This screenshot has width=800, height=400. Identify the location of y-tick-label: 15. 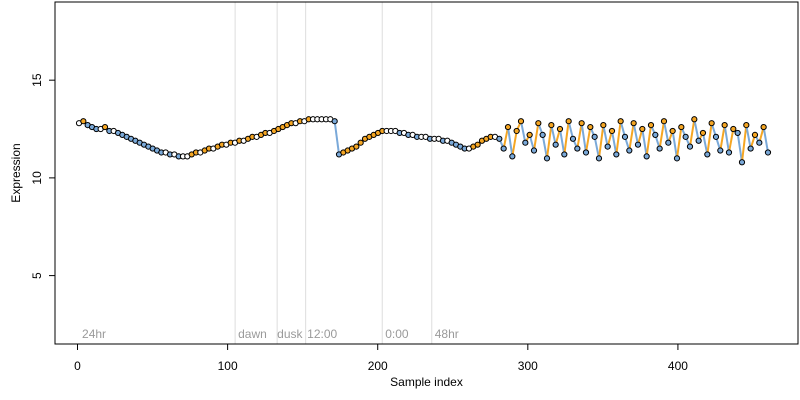
(37, 80).